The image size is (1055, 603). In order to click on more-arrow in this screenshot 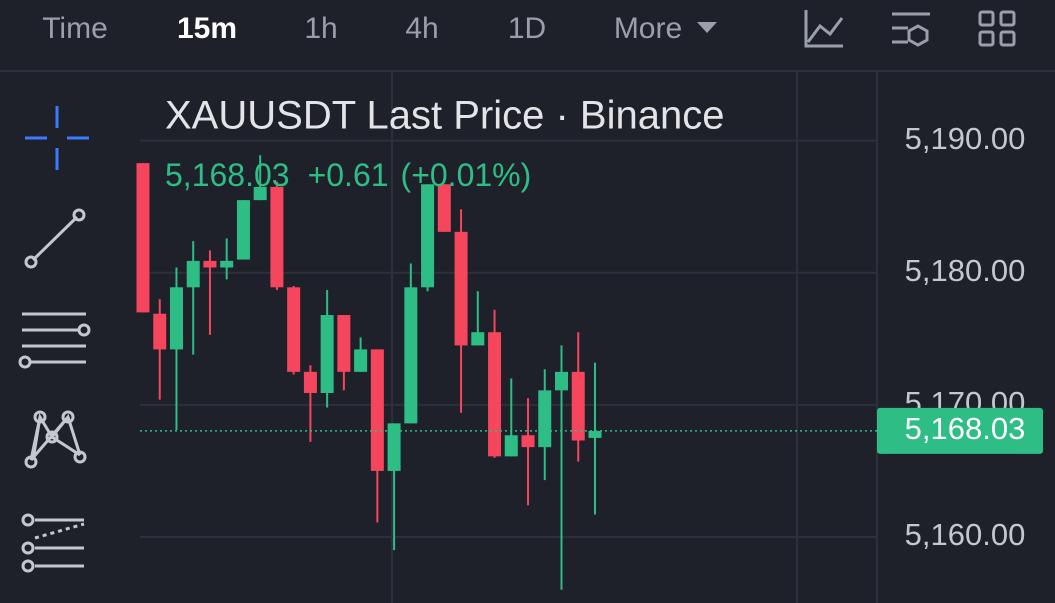, I will do `click(707, 27)`.